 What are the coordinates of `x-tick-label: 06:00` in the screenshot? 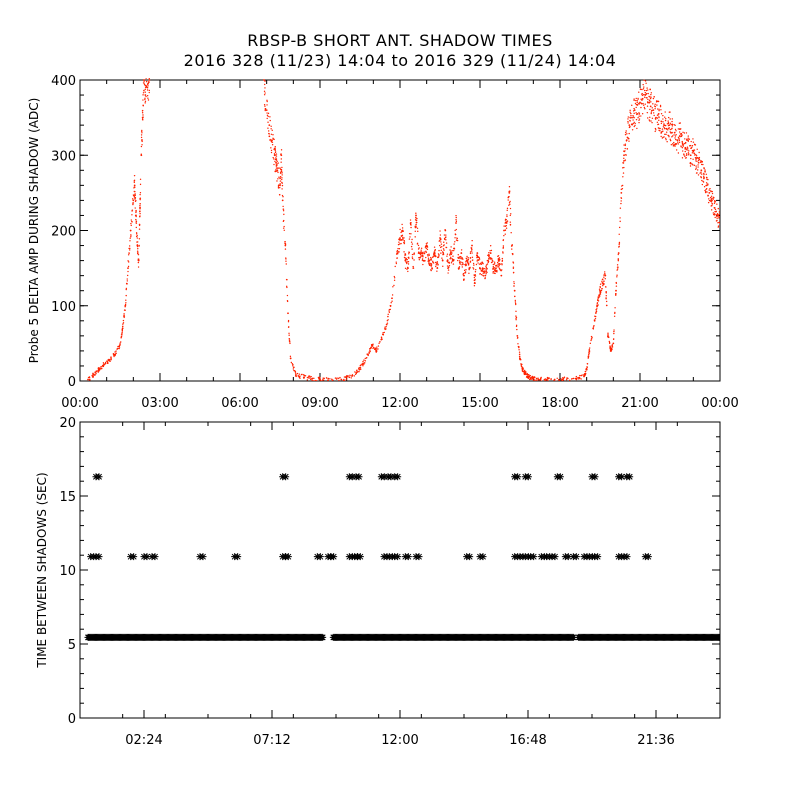 It's located at (239, 403).